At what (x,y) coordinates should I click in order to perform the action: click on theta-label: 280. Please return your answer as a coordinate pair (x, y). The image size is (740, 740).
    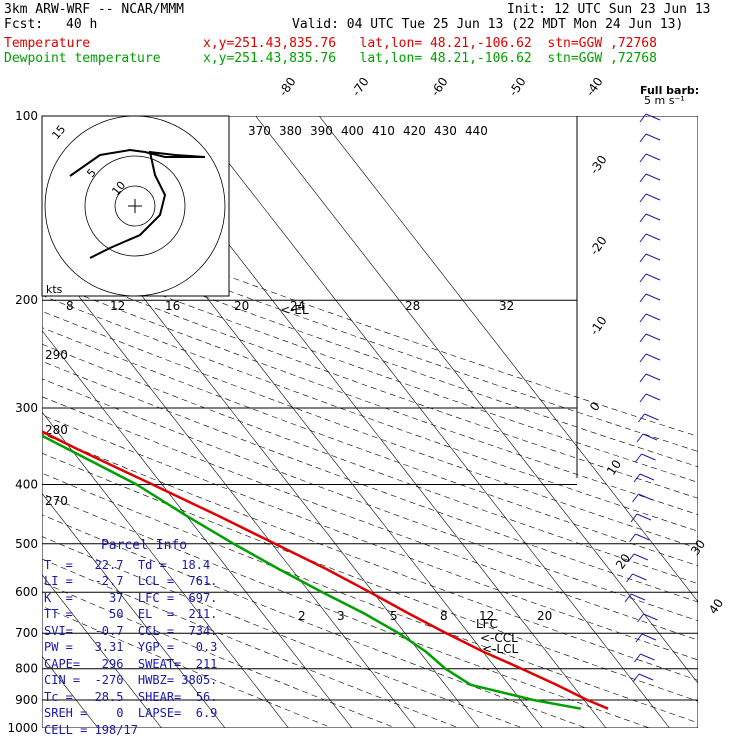
    Looking at the image, I should click on (56, 430).